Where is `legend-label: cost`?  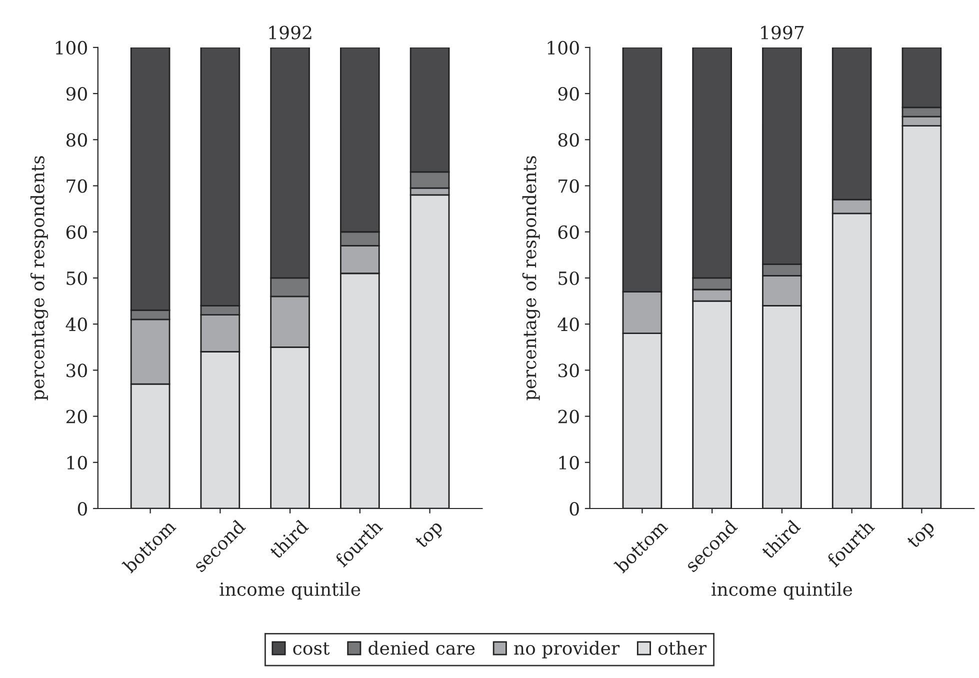
legend-label: cost is located at coordinates (311, 648).